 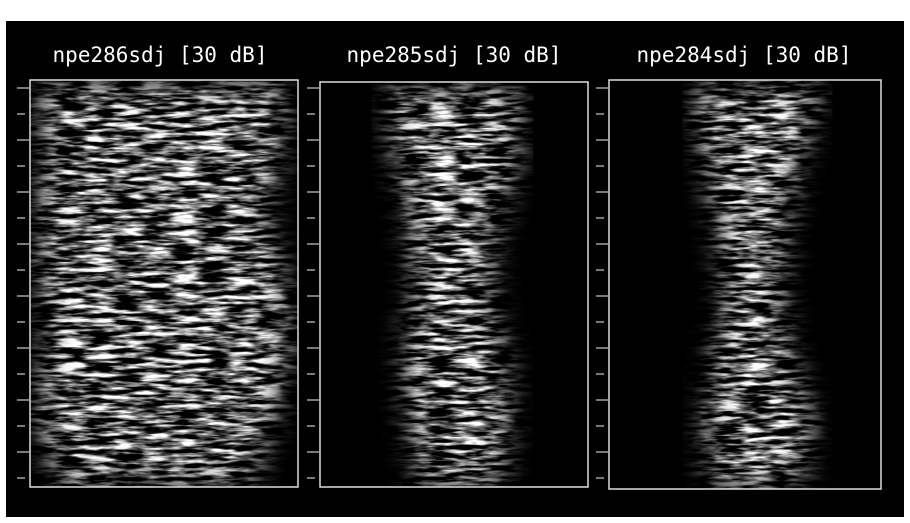 I want to click on panel-title: npe284sdj [30 dB], so click(x=744, y=55).